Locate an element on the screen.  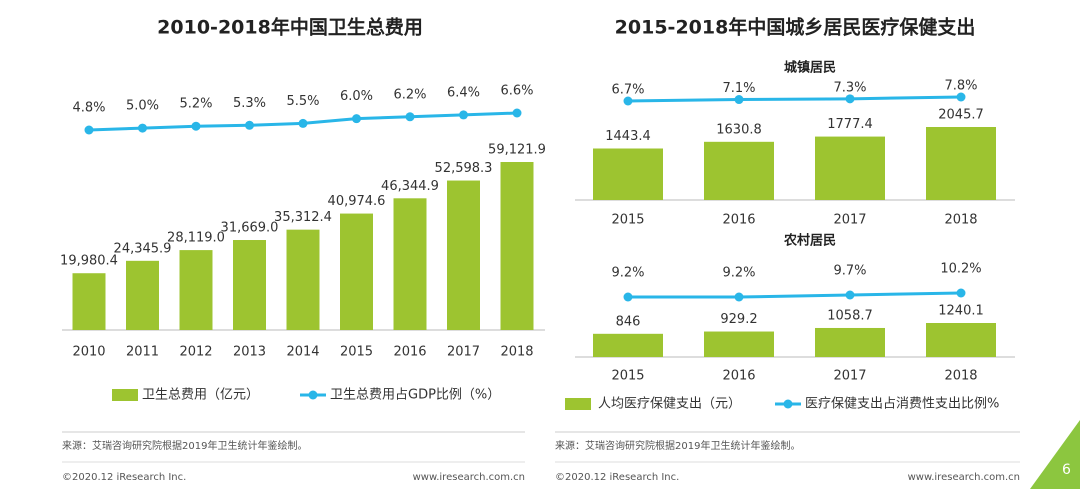
bar-label: 28,119.0 is located at coordinates (196, 238).